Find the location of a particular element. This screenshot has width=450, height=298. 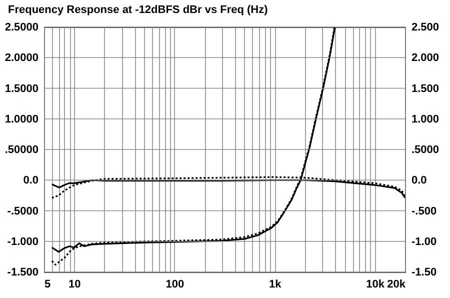

y2-tick-label: -.500 is located at coordinates (424, 211).